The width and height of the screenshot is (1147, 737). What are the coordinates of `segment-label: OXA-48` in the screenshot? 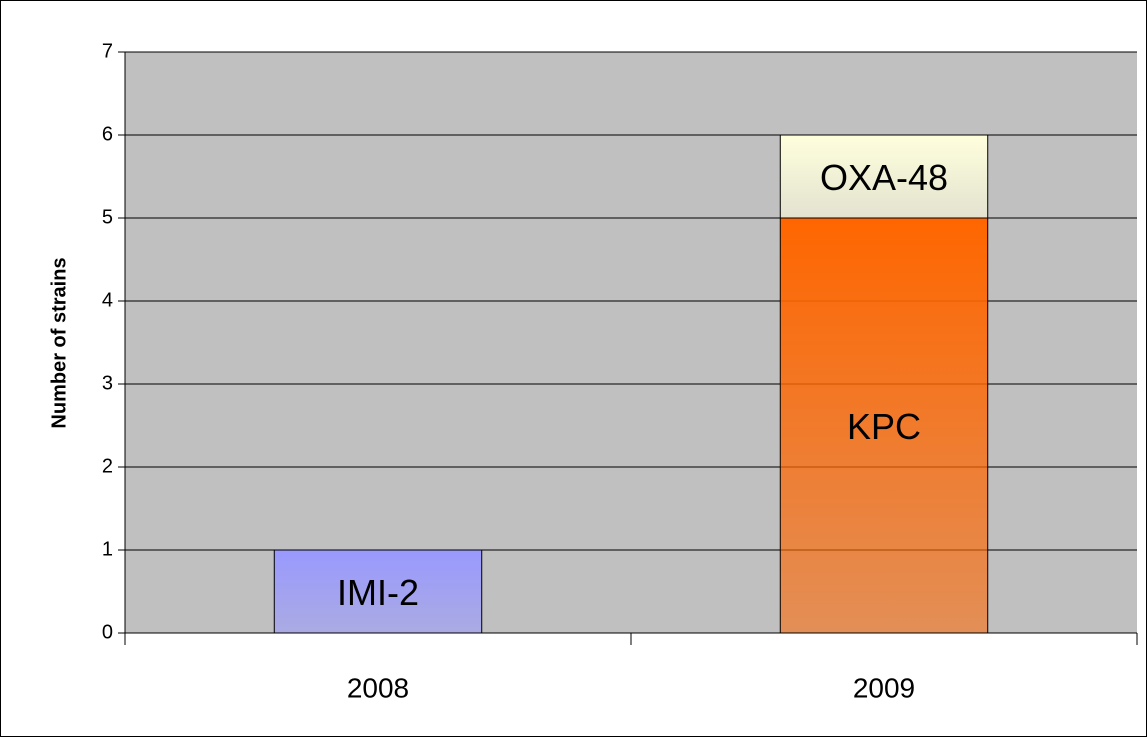 It's located at (884, 177).